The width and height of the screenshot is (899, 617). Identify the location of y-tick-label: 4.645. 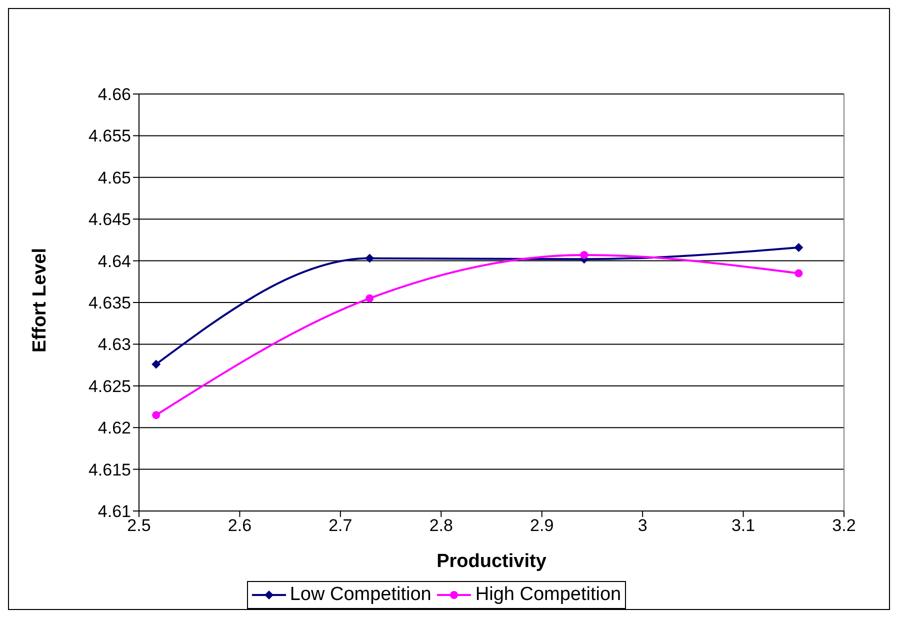
(109, 220).